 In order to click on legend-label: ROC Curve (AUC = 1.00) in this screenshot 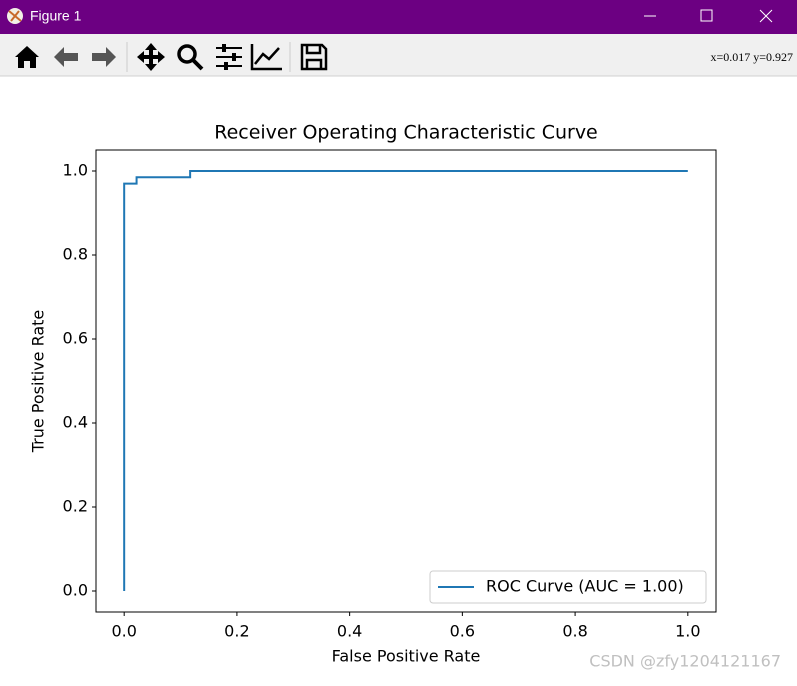, I will do `click(585, 586)`.